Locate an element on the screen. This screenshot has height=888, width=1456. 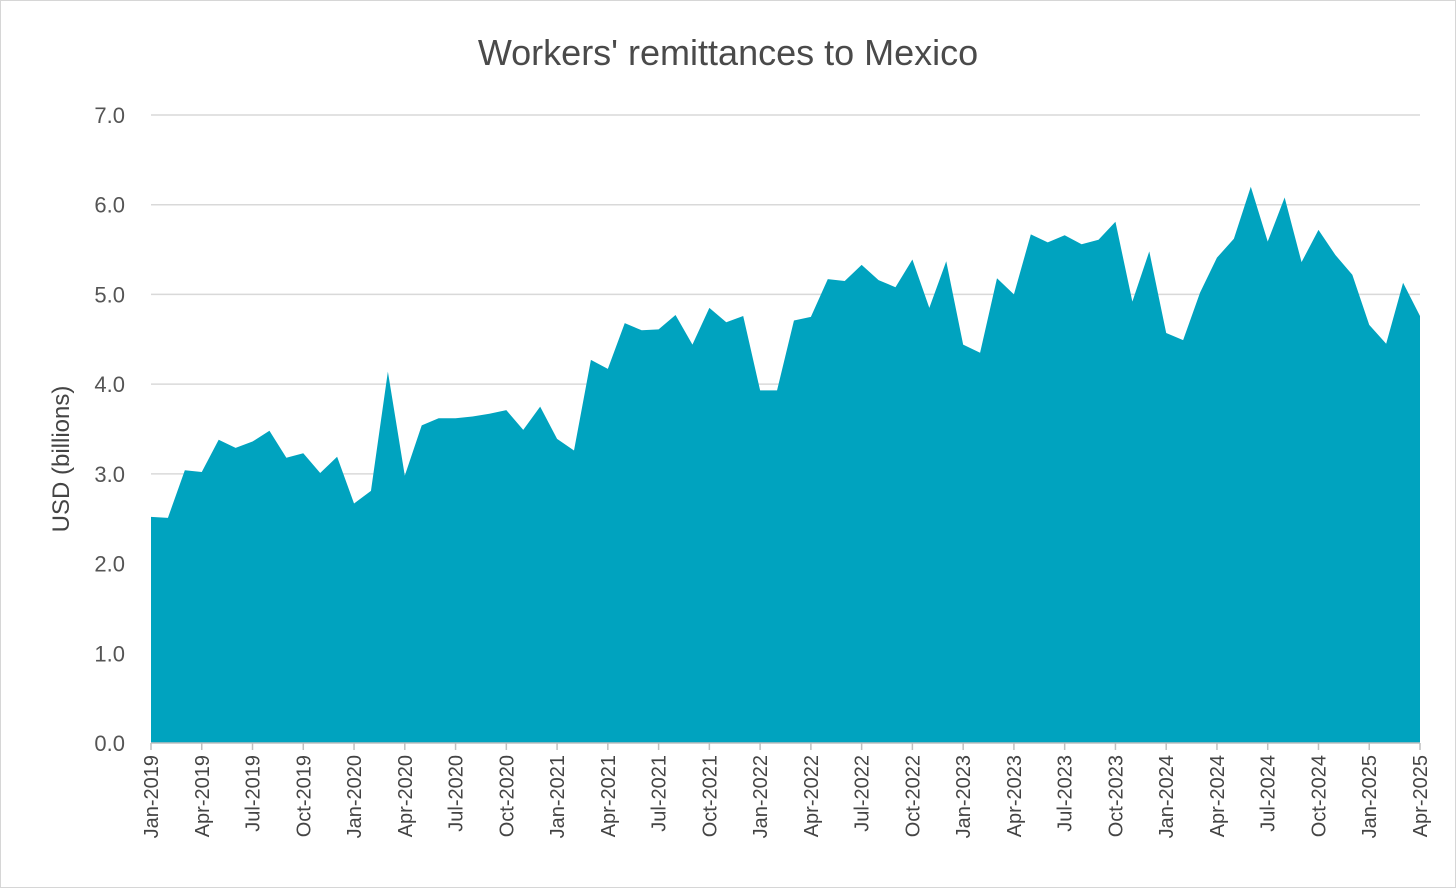
x-tick-label: Oct-2019 is located at coordinates (304, 796).